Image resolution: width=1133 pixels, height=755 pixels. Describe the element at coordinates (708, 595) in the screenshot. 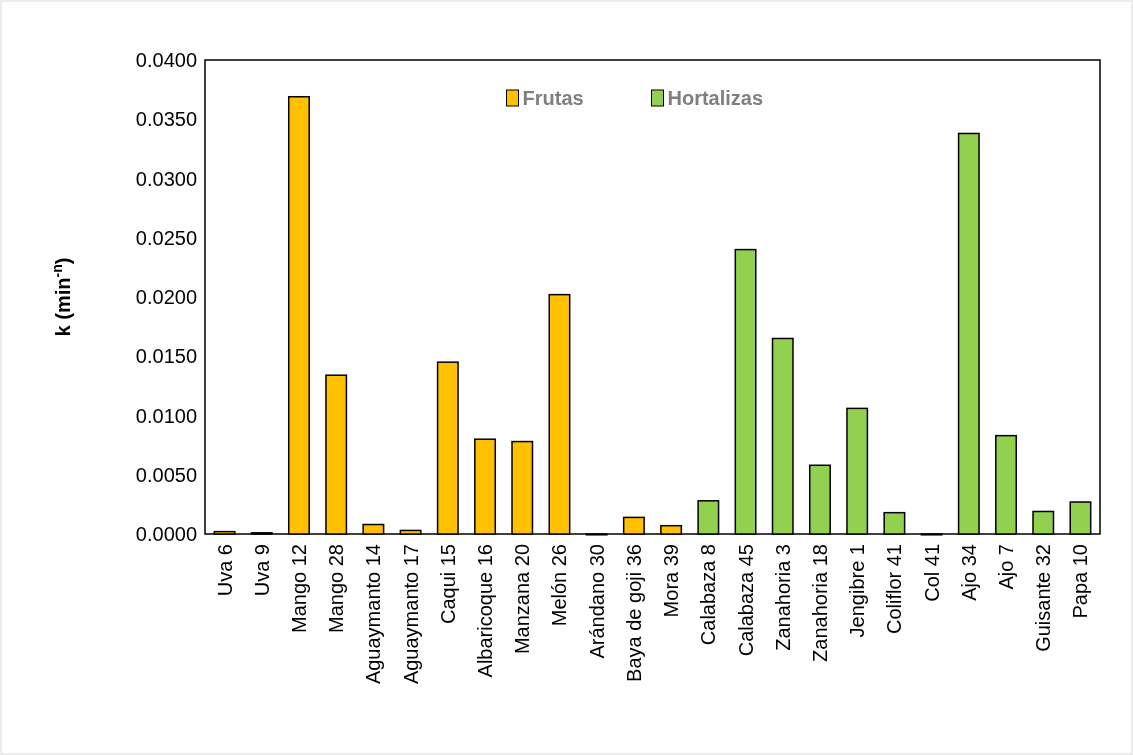

I see `x-tick-label: Calabaza 8` at that location.